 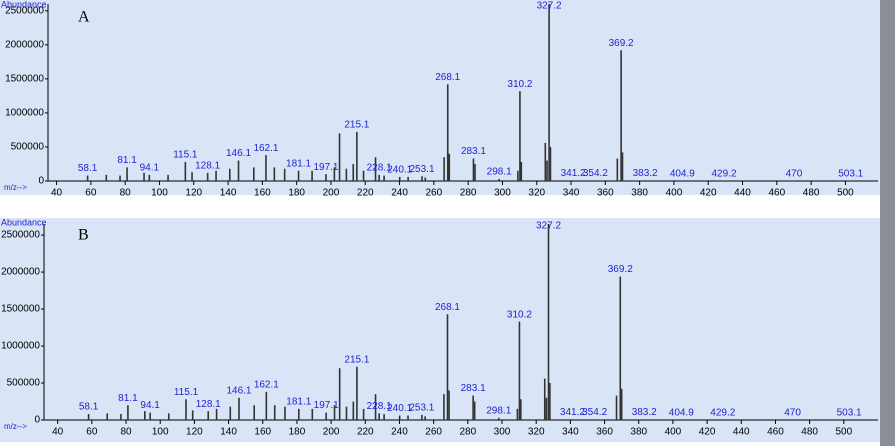 I want to click on y-tick-label: 2000000, so click(x=20, y=272).